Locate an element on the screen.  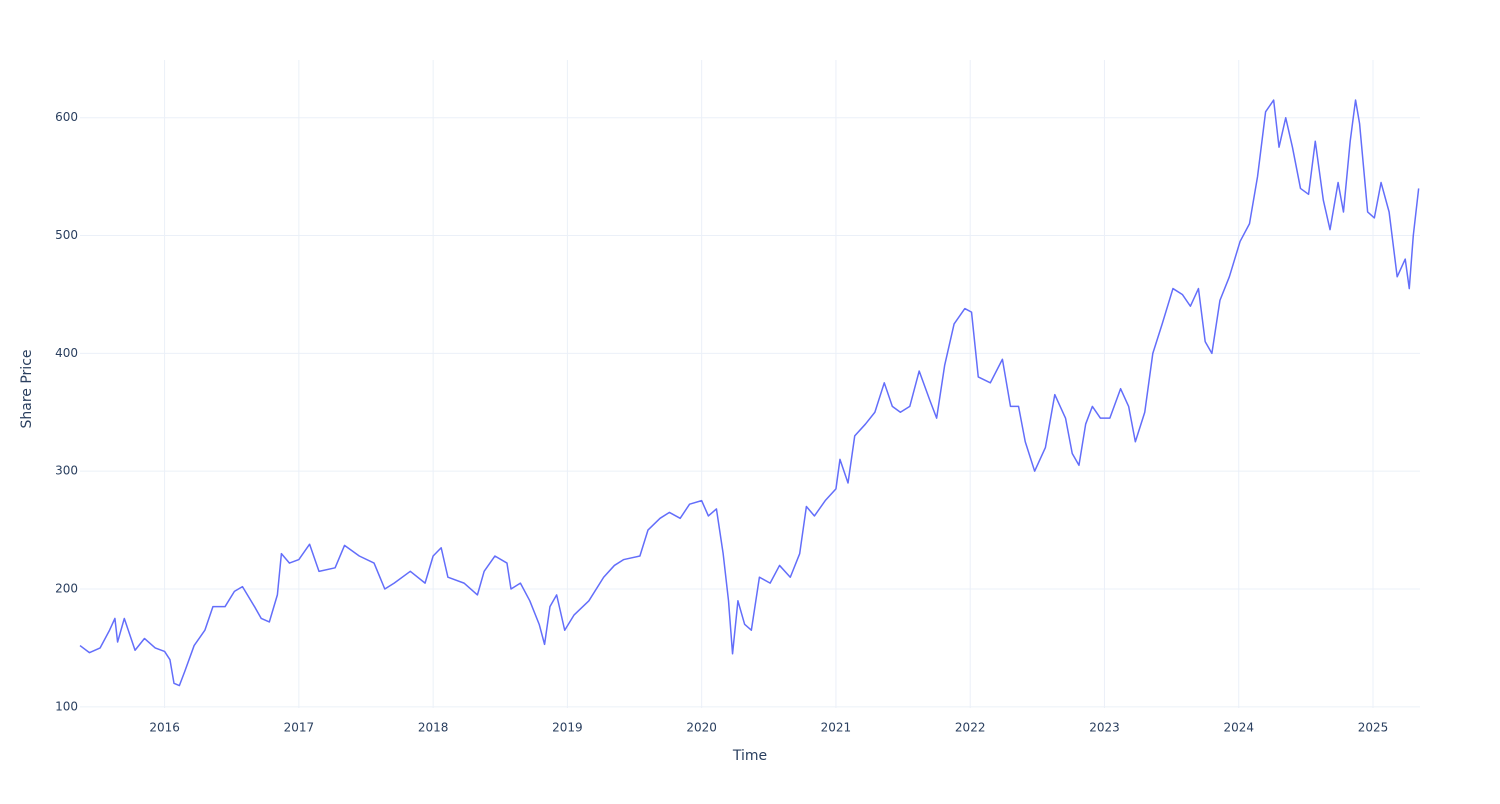
x-tick-label: 2023 is located at coordinates (1104, 728).